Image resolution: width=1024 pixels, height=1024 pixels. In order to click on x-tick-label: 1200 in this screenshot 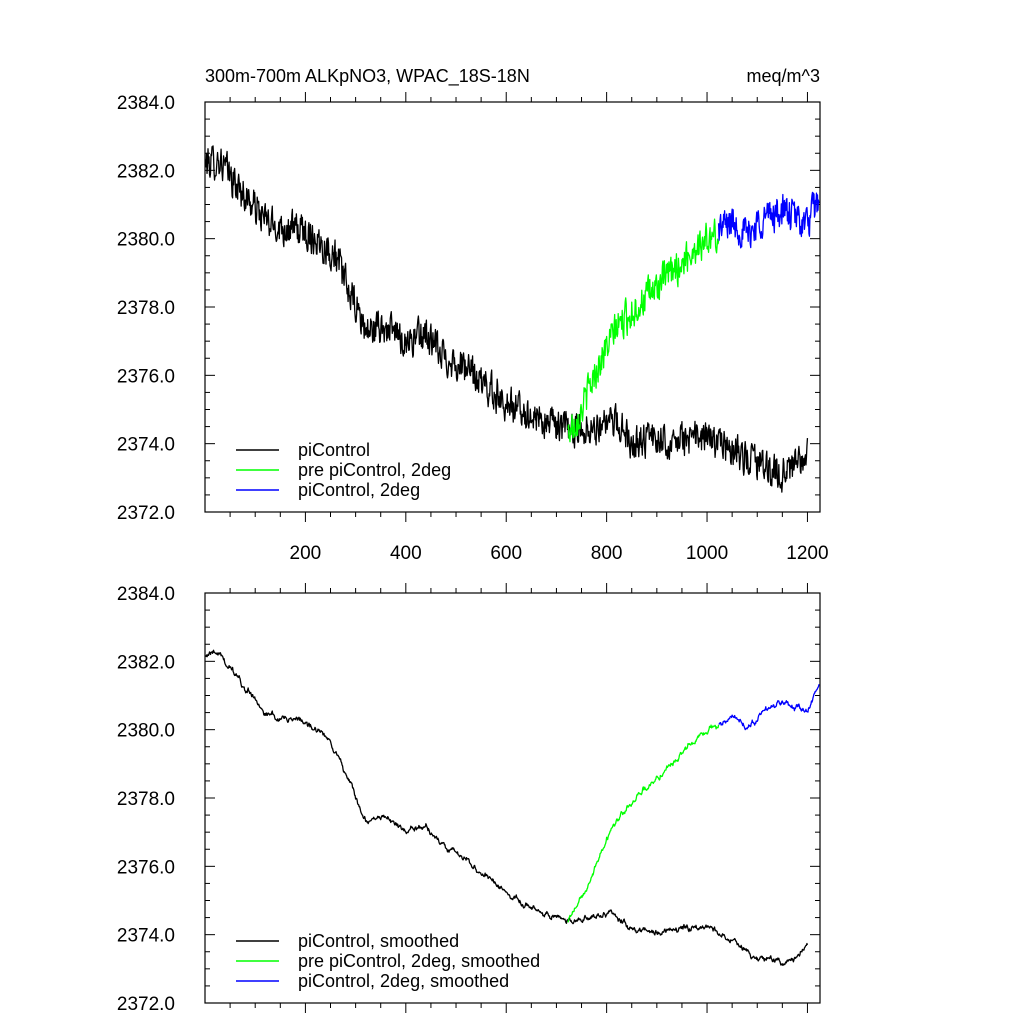, I will do `click(807, 553)`.